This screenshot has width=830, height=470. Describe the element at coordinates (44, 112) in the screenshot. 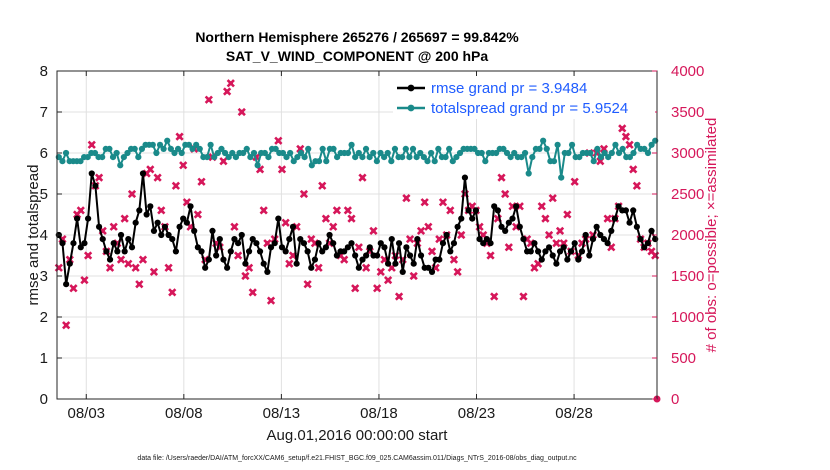

I see `y-left-tick-label: 7` at that location.